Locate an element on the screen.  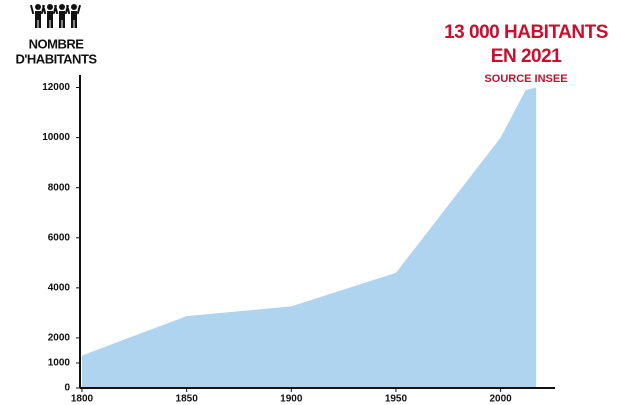
y-tick-label: 10000 is located at coordinates (56, 137).